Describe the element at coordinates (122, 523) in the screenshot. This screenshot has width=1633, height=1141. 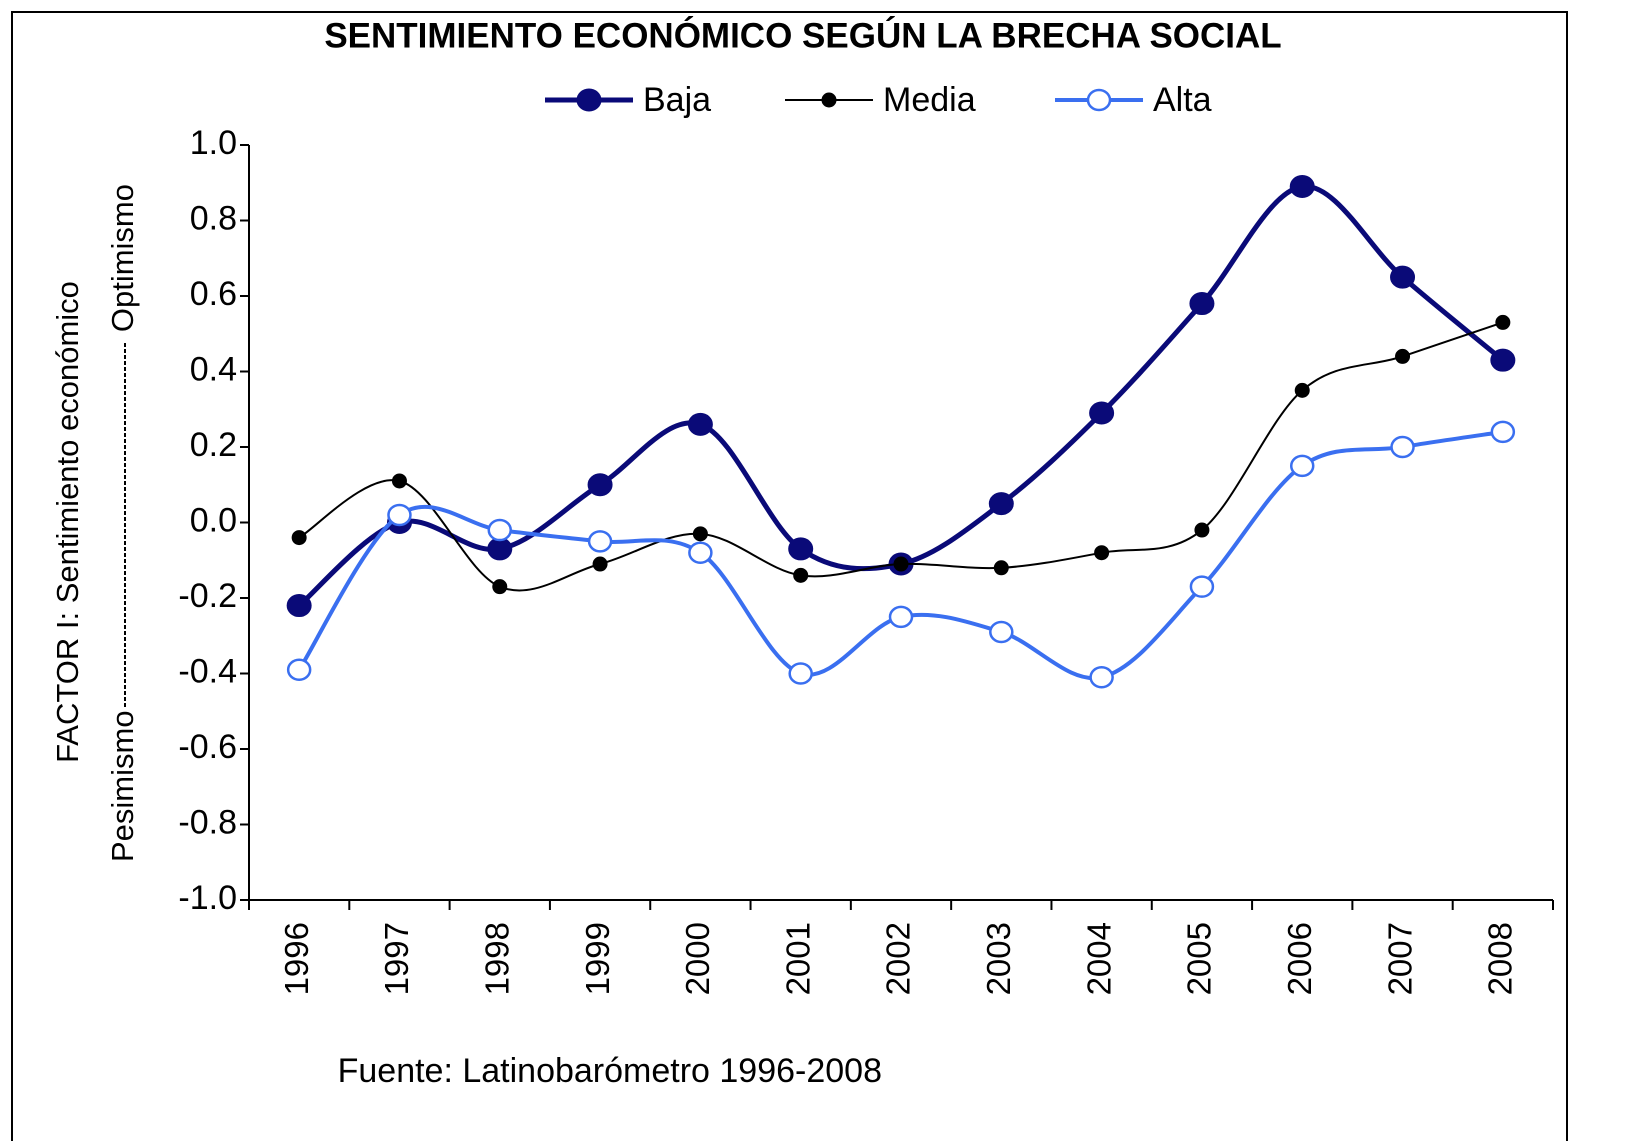
I see `y-axis-scale-labels: Pesimismo Optimismo` at that location.